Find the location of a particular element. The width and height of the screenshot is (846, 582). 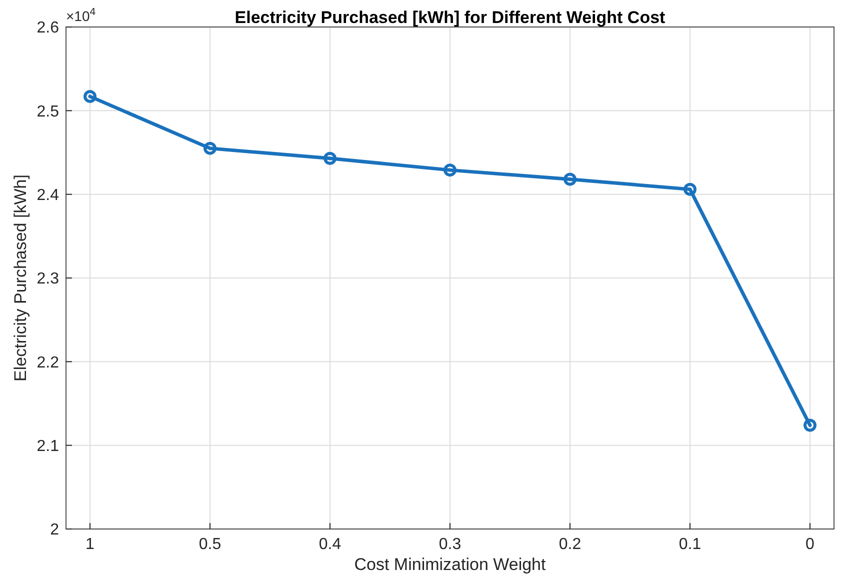

y-tick-label: 2.3 is located at coordinates (48, 279).